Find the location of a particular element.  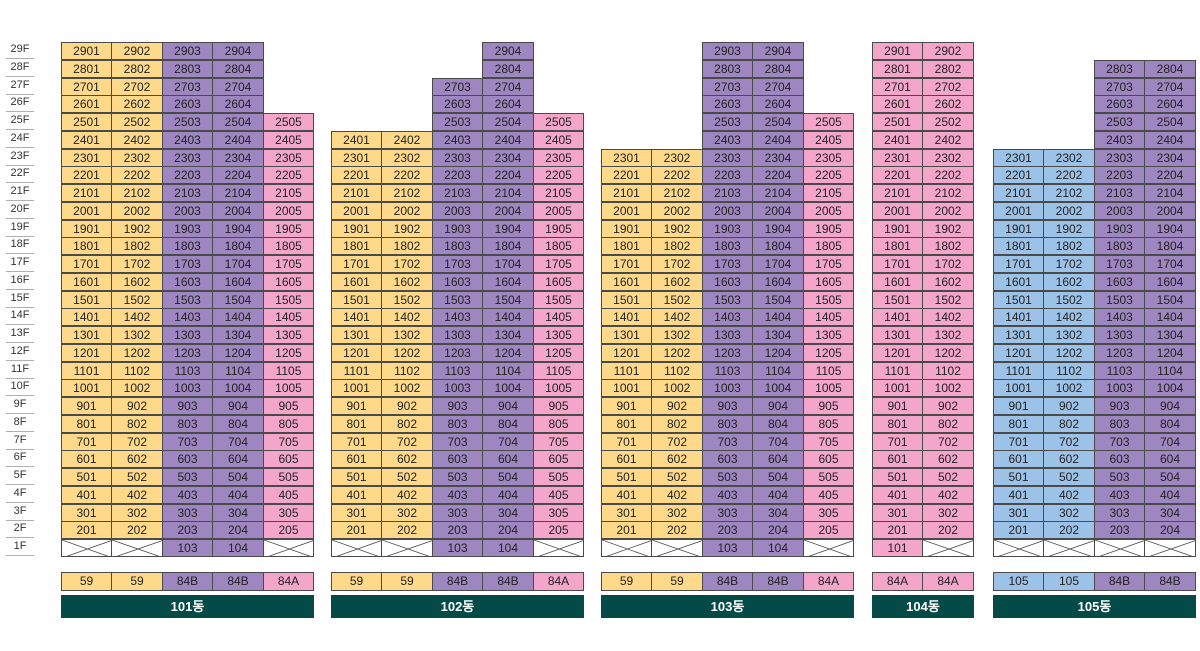

unit-cell: 1204 is located at coordinates (778, 353).